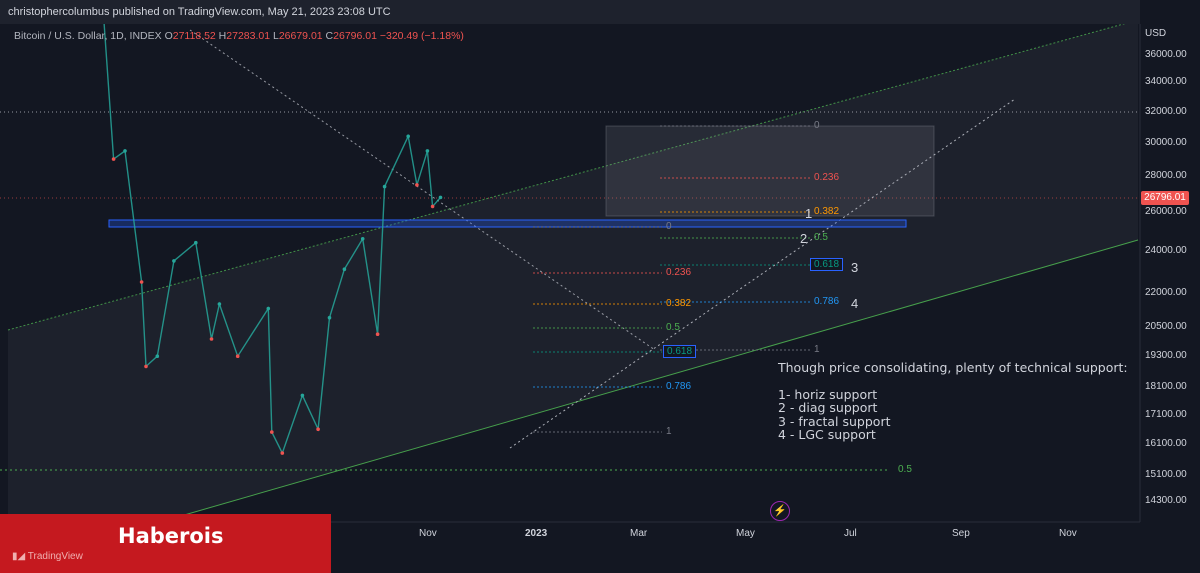 This screenshot has height=573, width=1200. What do you see at coordinates (1166, 142) in the screenshot?
I see `price-tick-label: 30000.00` at bounding box center [1166, 142].